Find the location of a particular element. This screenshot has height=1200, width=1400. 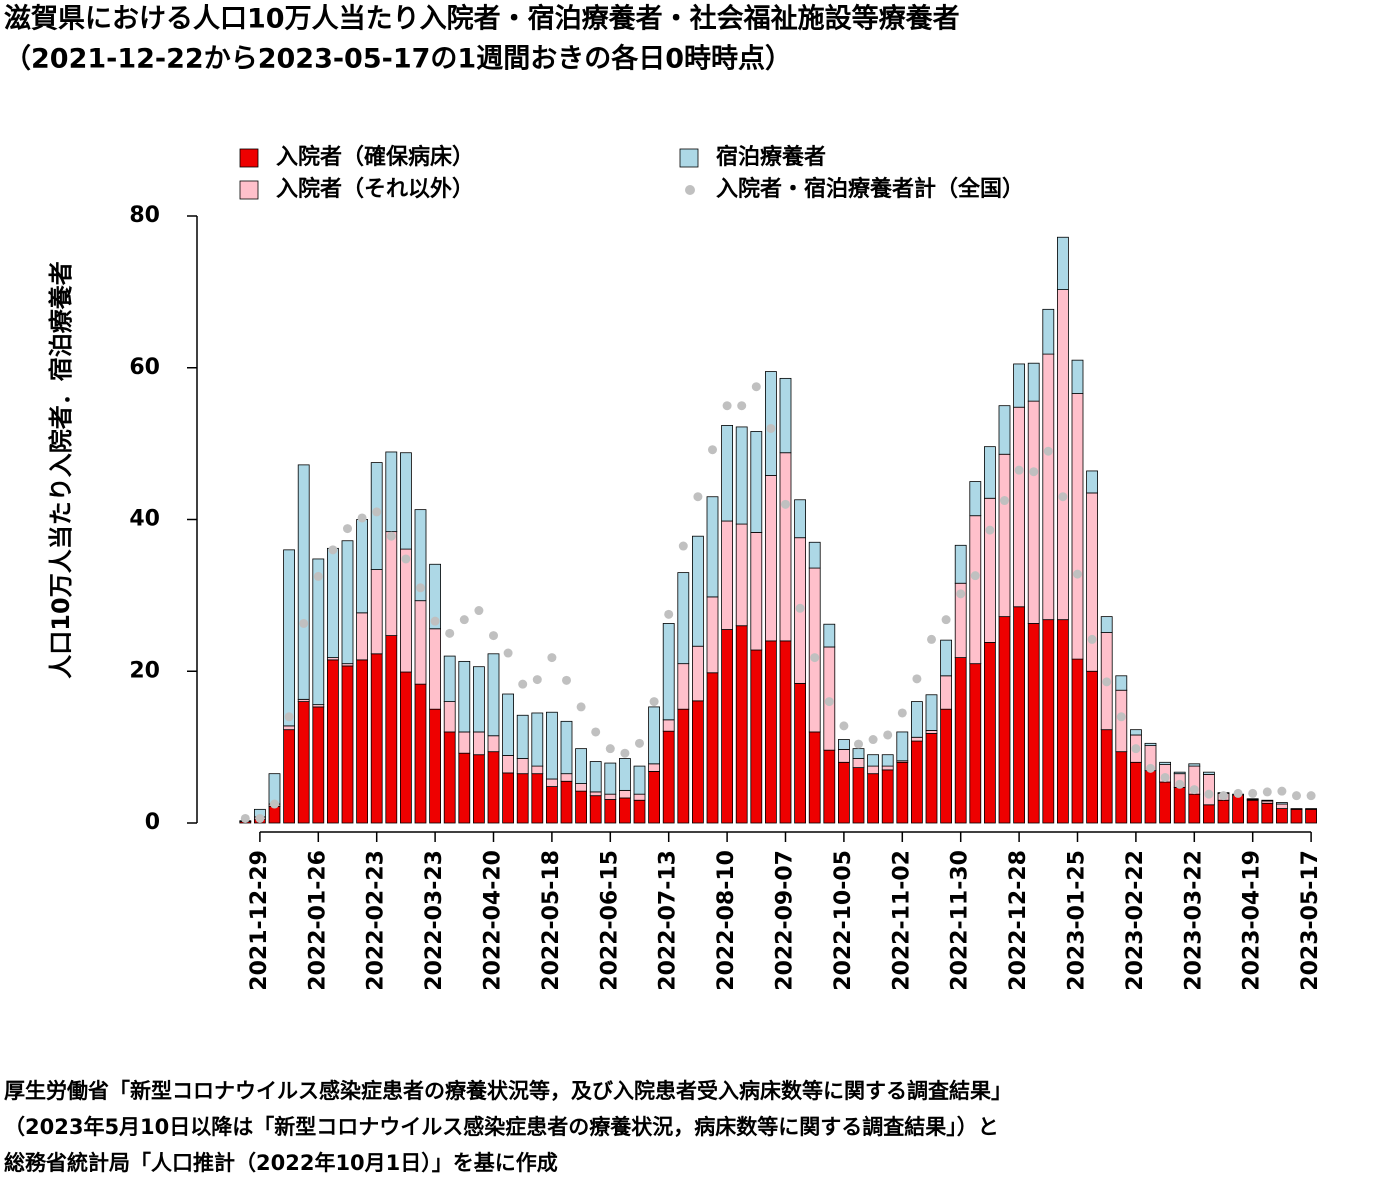

legend-label: 宿泊療養者 is located at coordinates (771, 157).